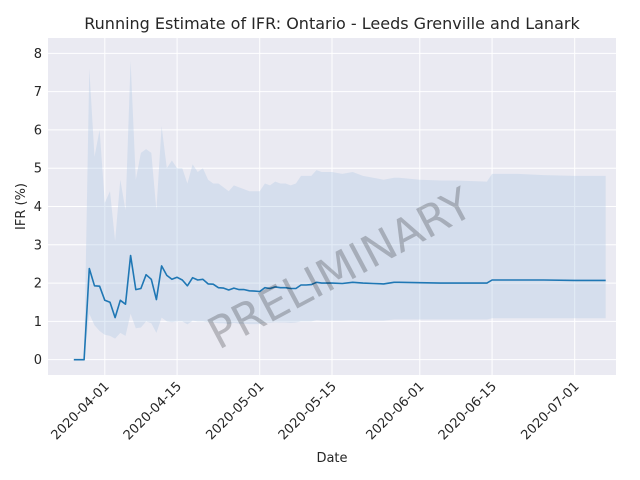 The width and height of the screenshot is (640, 480). Describe the element at coordinates (38, 169) in the screenshot. I see `y-tick-label: 5` at that location.